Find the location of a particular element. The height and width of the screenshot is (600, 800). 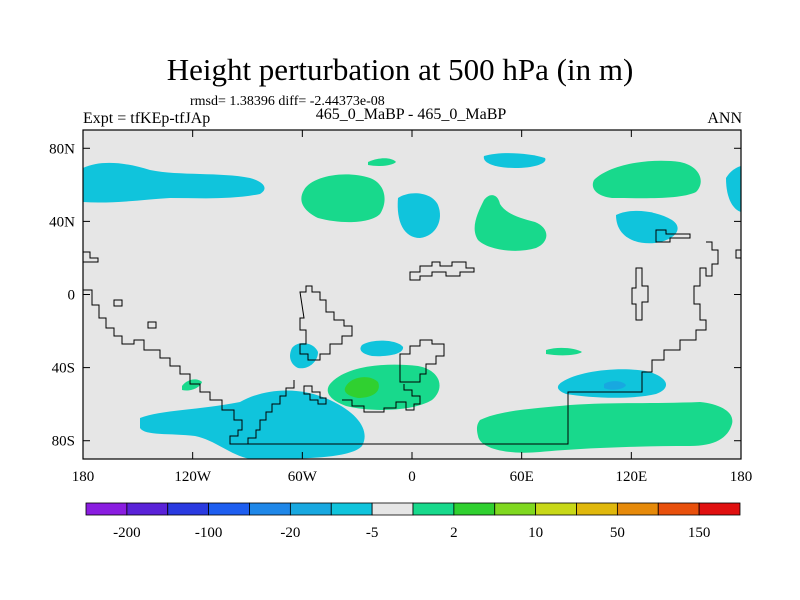

colorbar-label: 2 is located at coordinates (454, 533).